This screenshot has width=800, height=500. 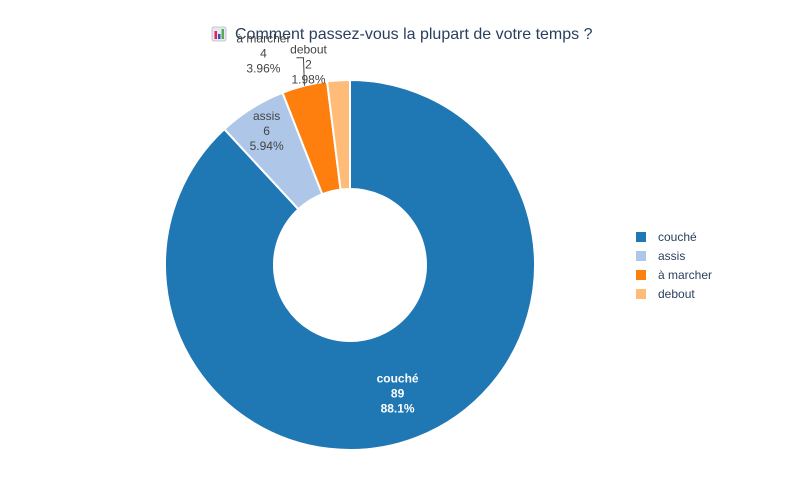 I want to click on legend-label: debout, so click(x=676, y=294).